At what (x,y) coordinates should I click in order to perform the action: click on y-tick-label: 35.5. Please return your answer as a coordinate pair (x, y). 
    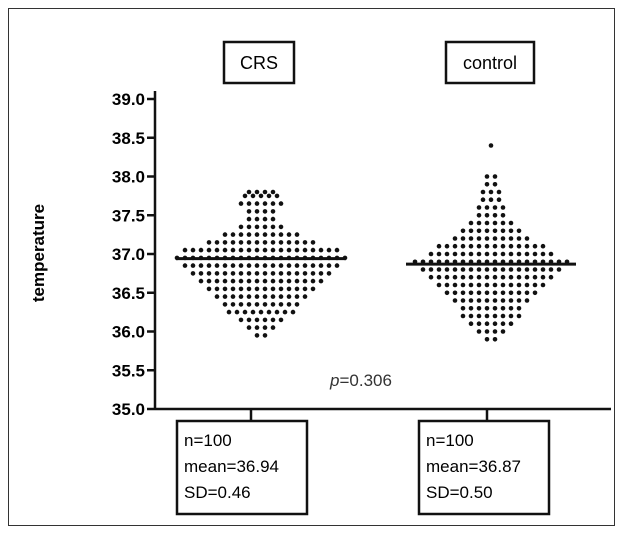
    Looking at the image, I should click on (128, 370).